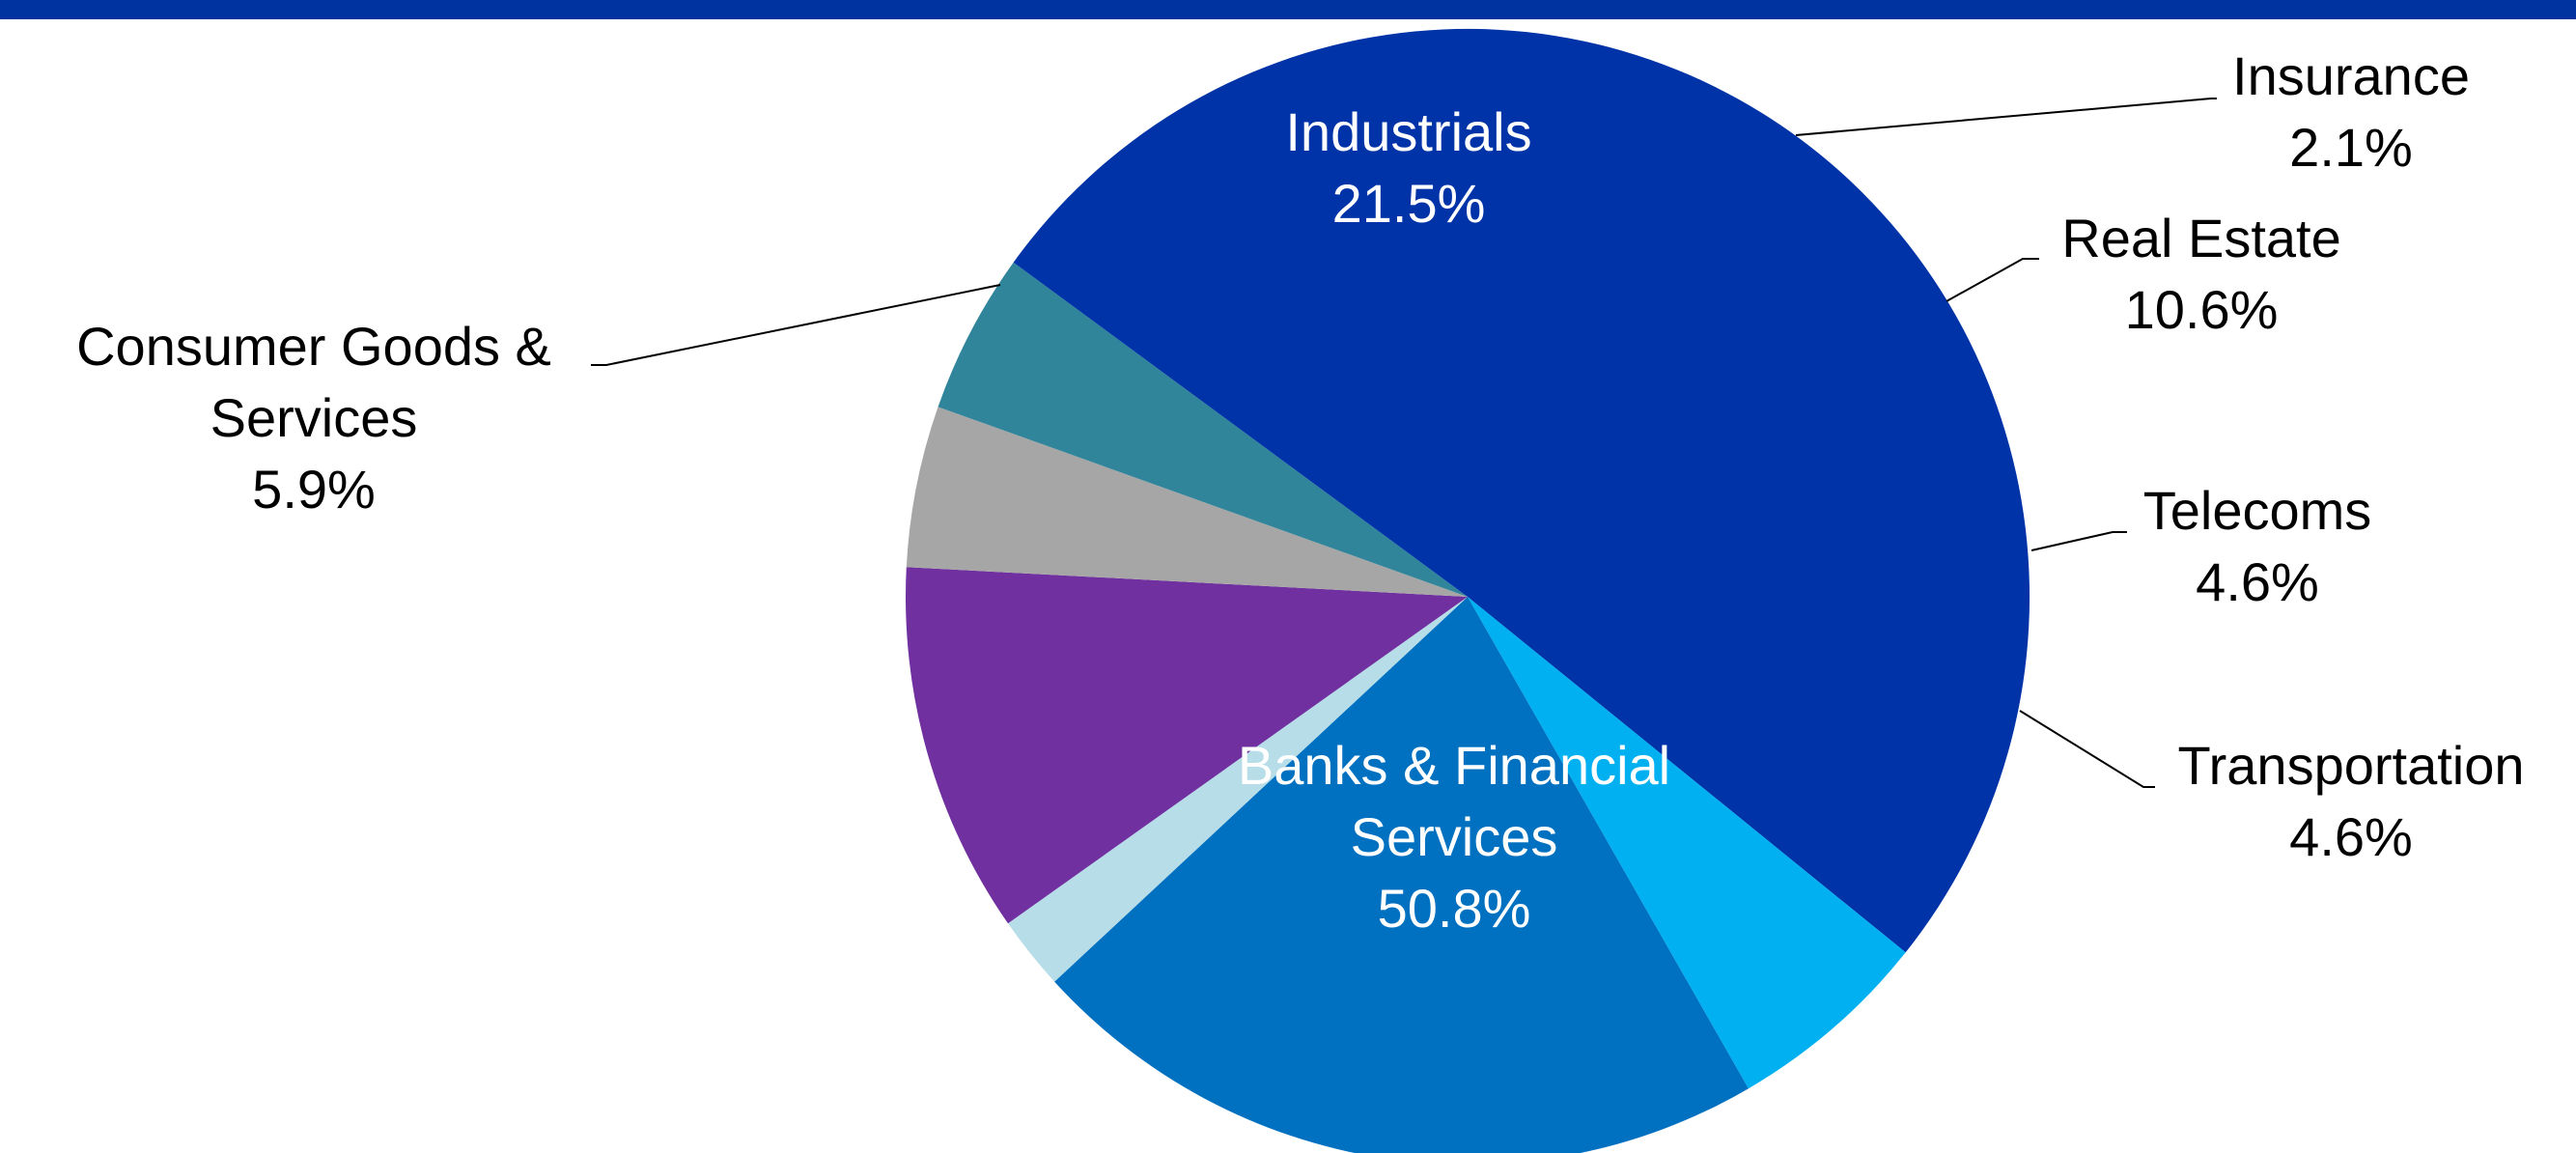 This screenshot has width=2576, height=1153. Describe the element at coordinates (2257, 510) in the screenshot. I see `slice-name-label: Telecoms` at that location.